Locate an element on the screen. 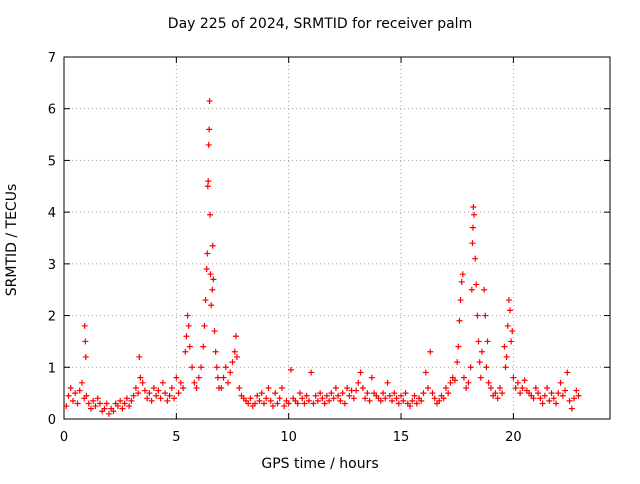 The image size is (640, 484). y-axis-label: SRMTID / TECUs is located at coordinates (12, 240).